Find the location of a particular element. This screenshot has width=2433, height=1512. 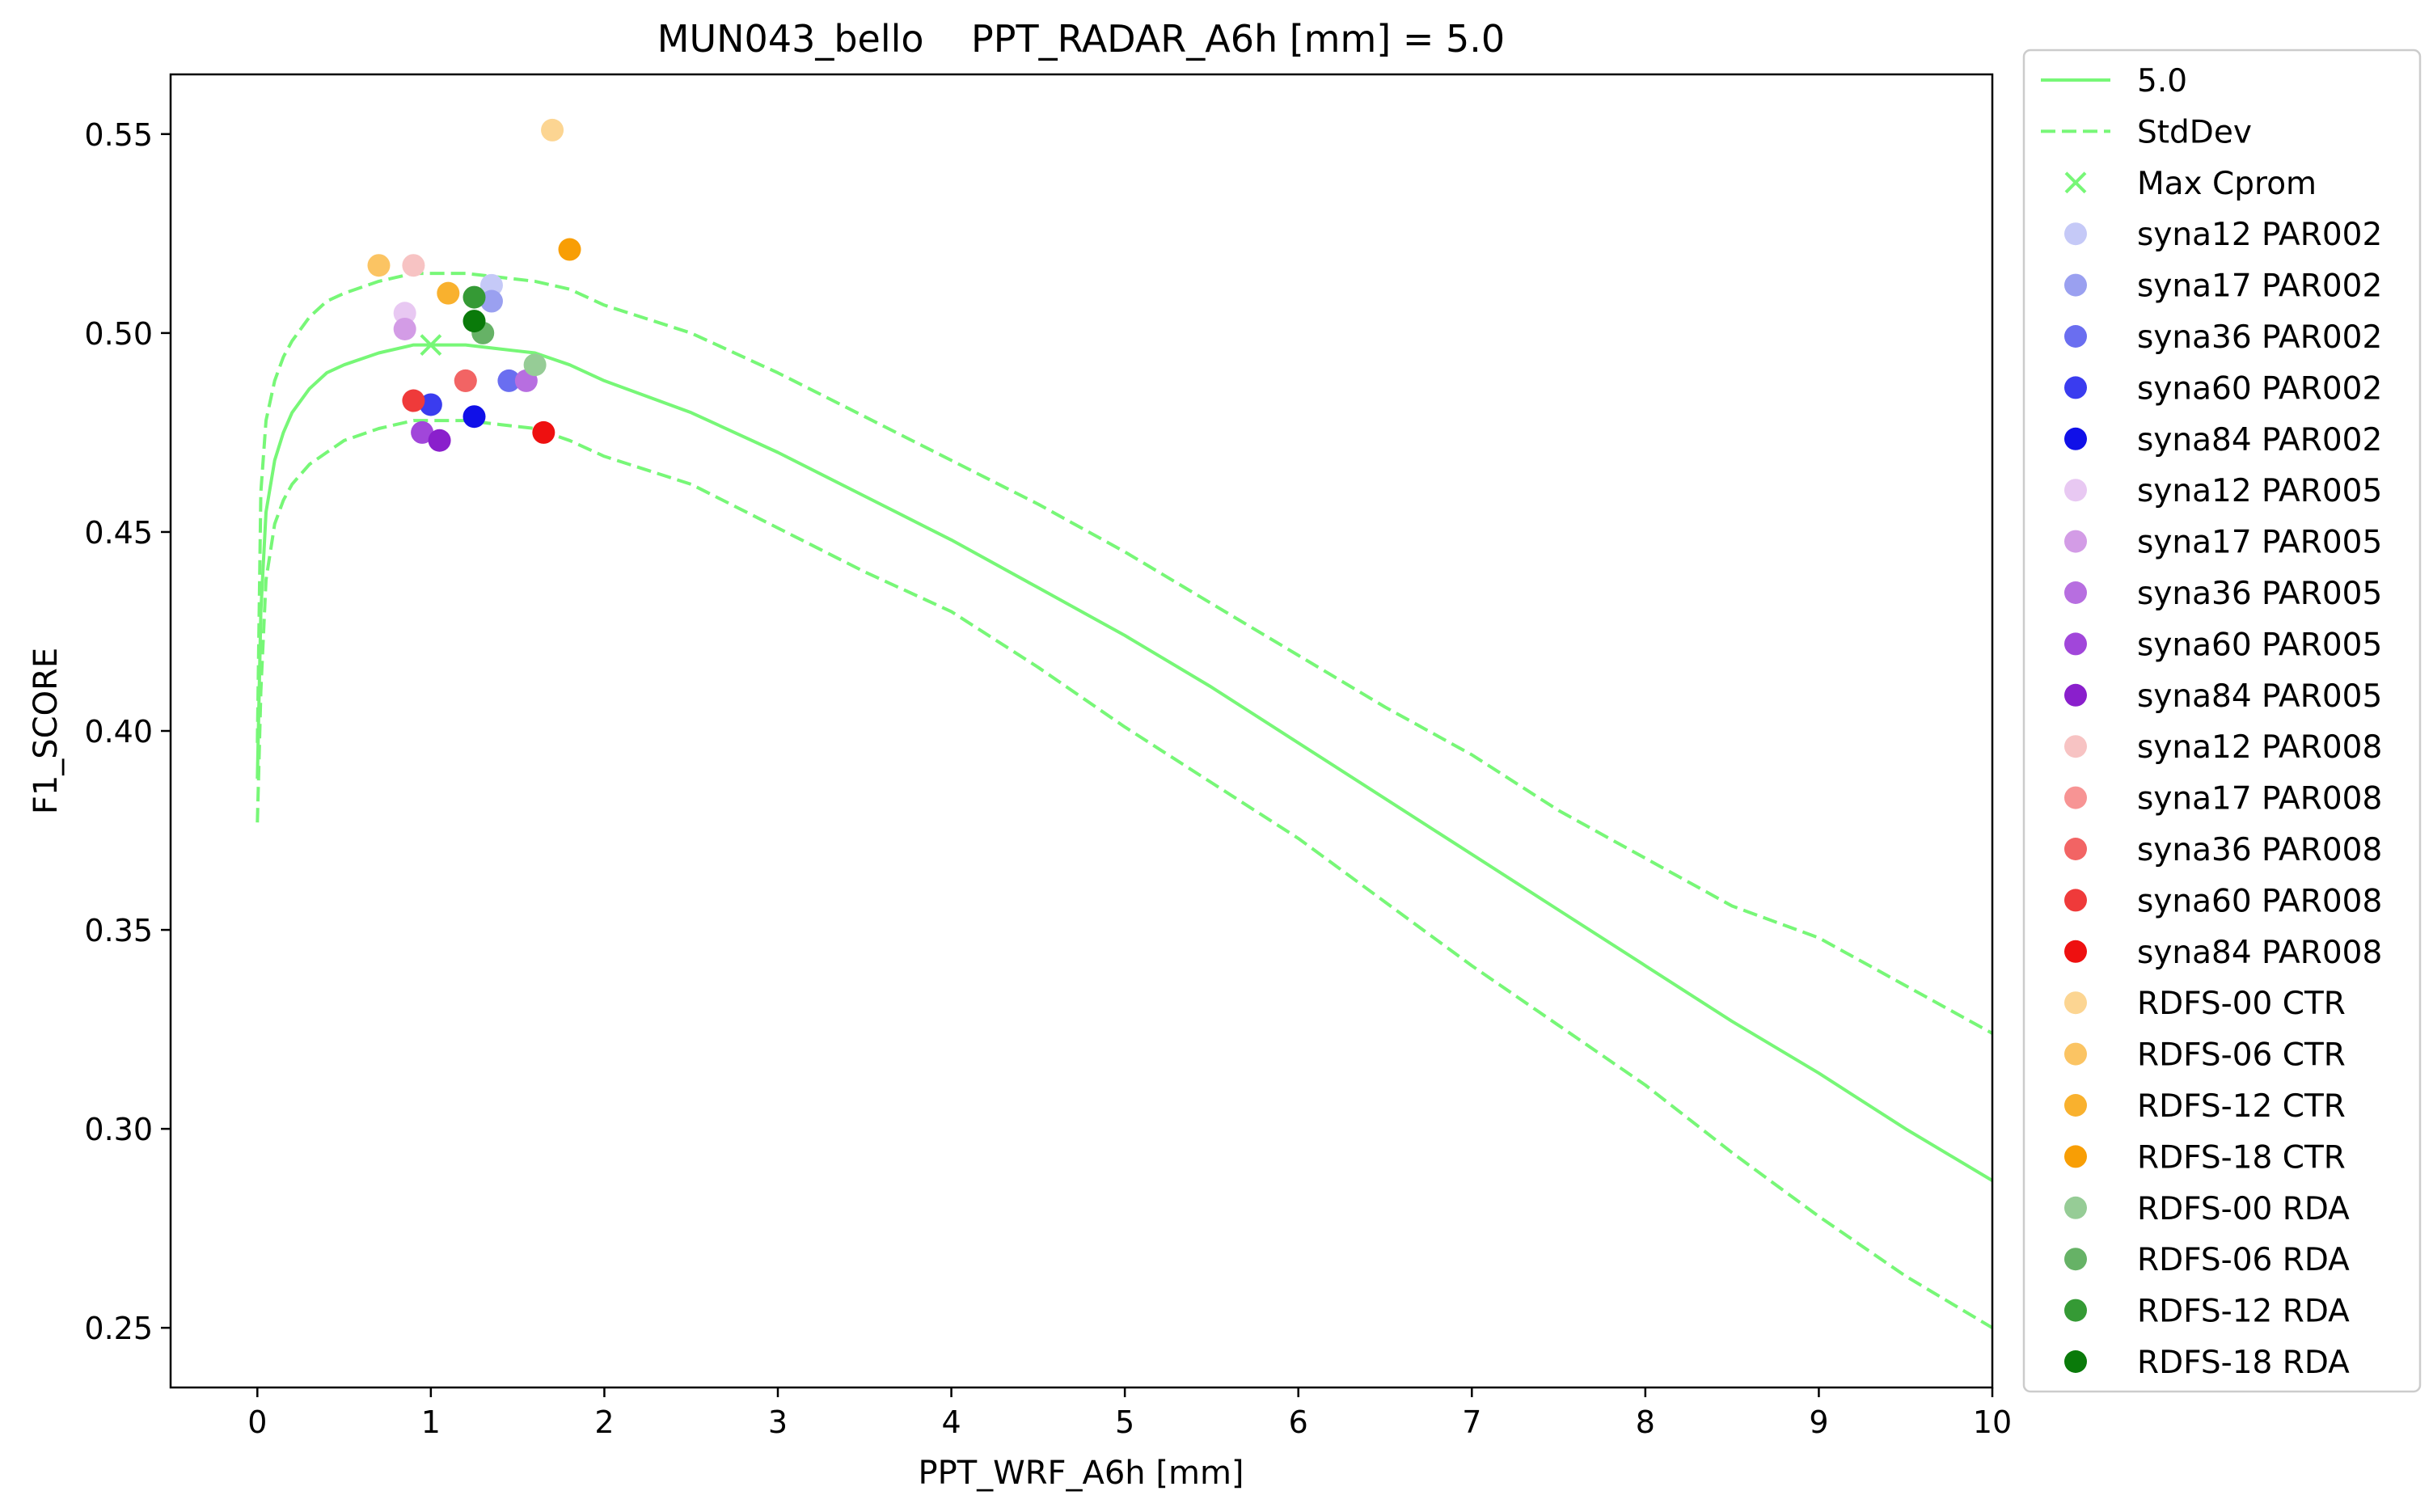

x-tick-label: 5 is located at coordinates (1124, 1422).